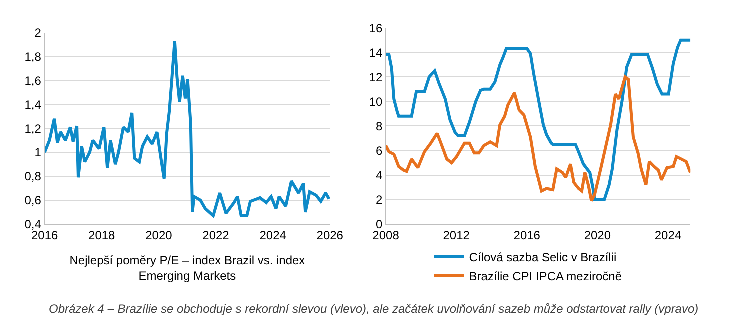  Describe the element at coordinates (379, 175) in the screenshot. I see `y-tick-label: 4` at that location.